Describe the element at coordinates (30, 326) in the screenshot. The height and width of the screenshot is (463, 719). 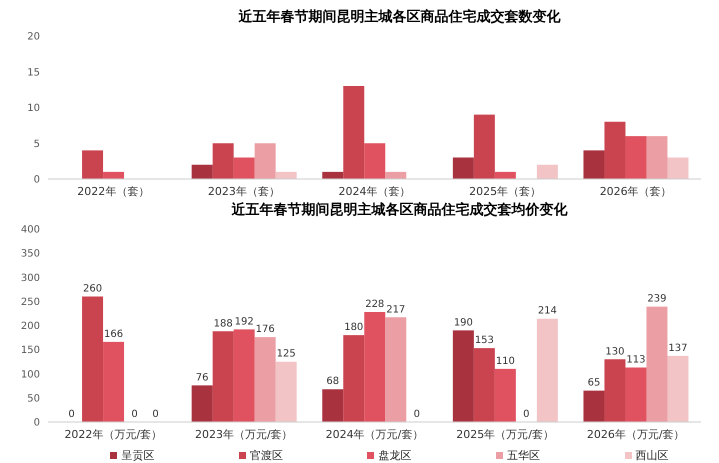
I see `y-tick-label: 200` at that location.